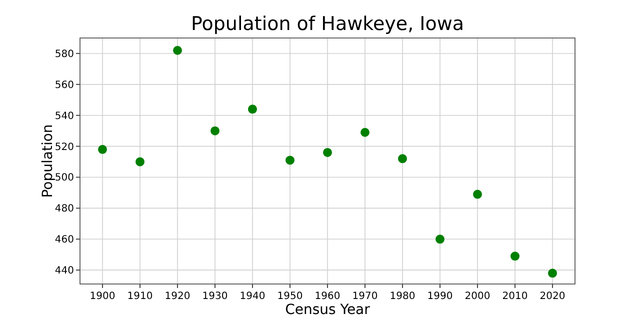 Image resolution: width=640 pixels, height=320 pixels. I want to click on y-axis-title: Population, so click(48, 161).